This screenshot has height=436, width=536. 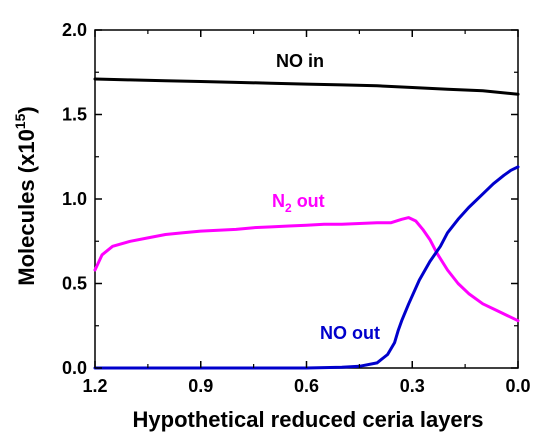 What do you see at coordinates (300, 61) in the screenshot?
I see `annotation-no-in: NO in` at bounding box center [300, 61].